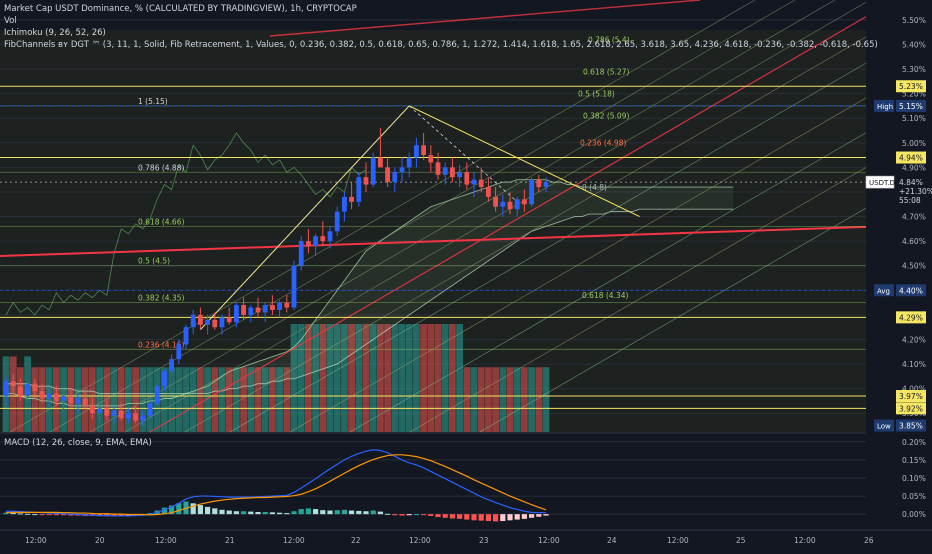  I want to click on macd-axis-tick: 0.00%, so click(914, 514).